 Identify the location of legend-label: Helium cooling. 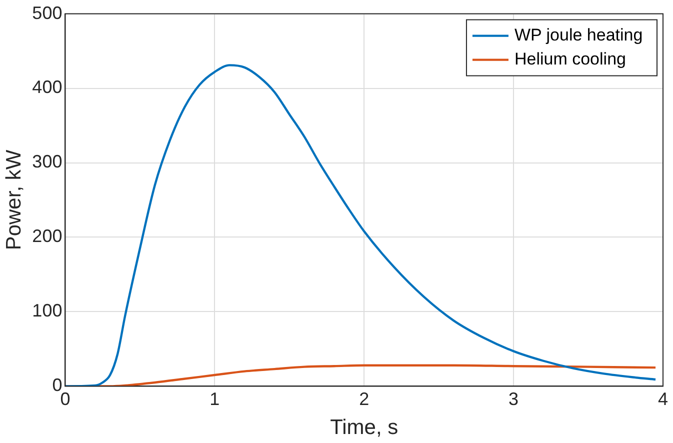
(570, 58).